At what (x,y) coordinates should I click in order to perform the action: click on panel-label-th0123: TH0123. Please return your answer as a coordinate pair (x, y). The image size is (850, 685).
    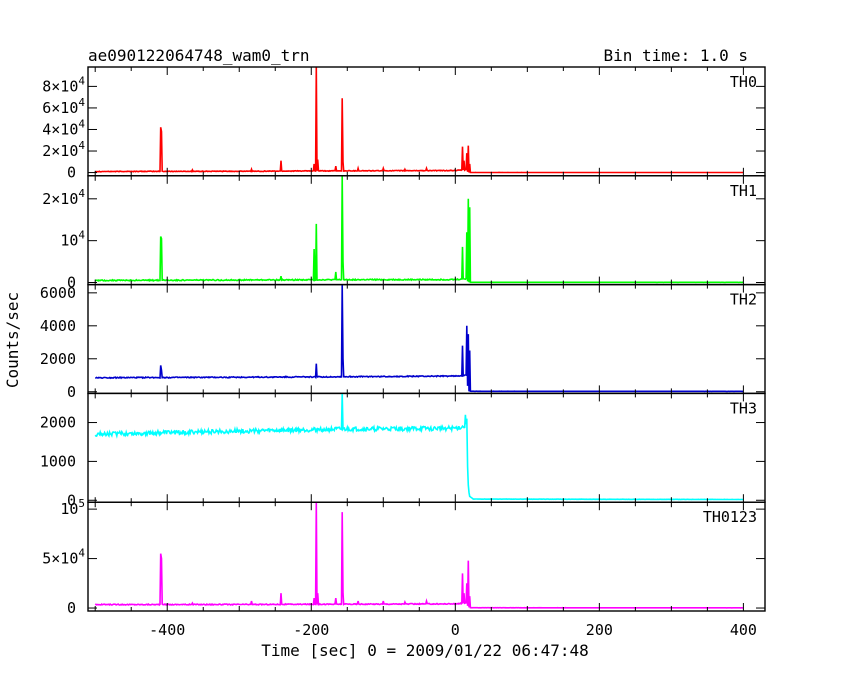
    Looking at the image, I should click on (730, 517).